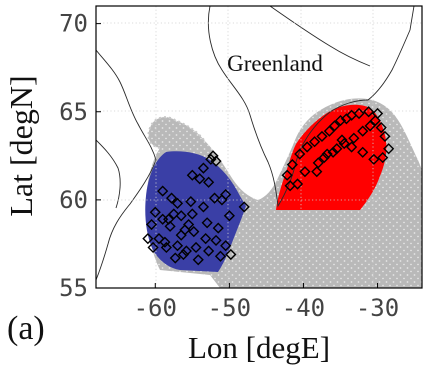 The width and height of the screenshot is (423, 368). Describe the element at coordinates (259, 347) in the screenshot. I see `x-axis-label: Lon [degE]` at that location.